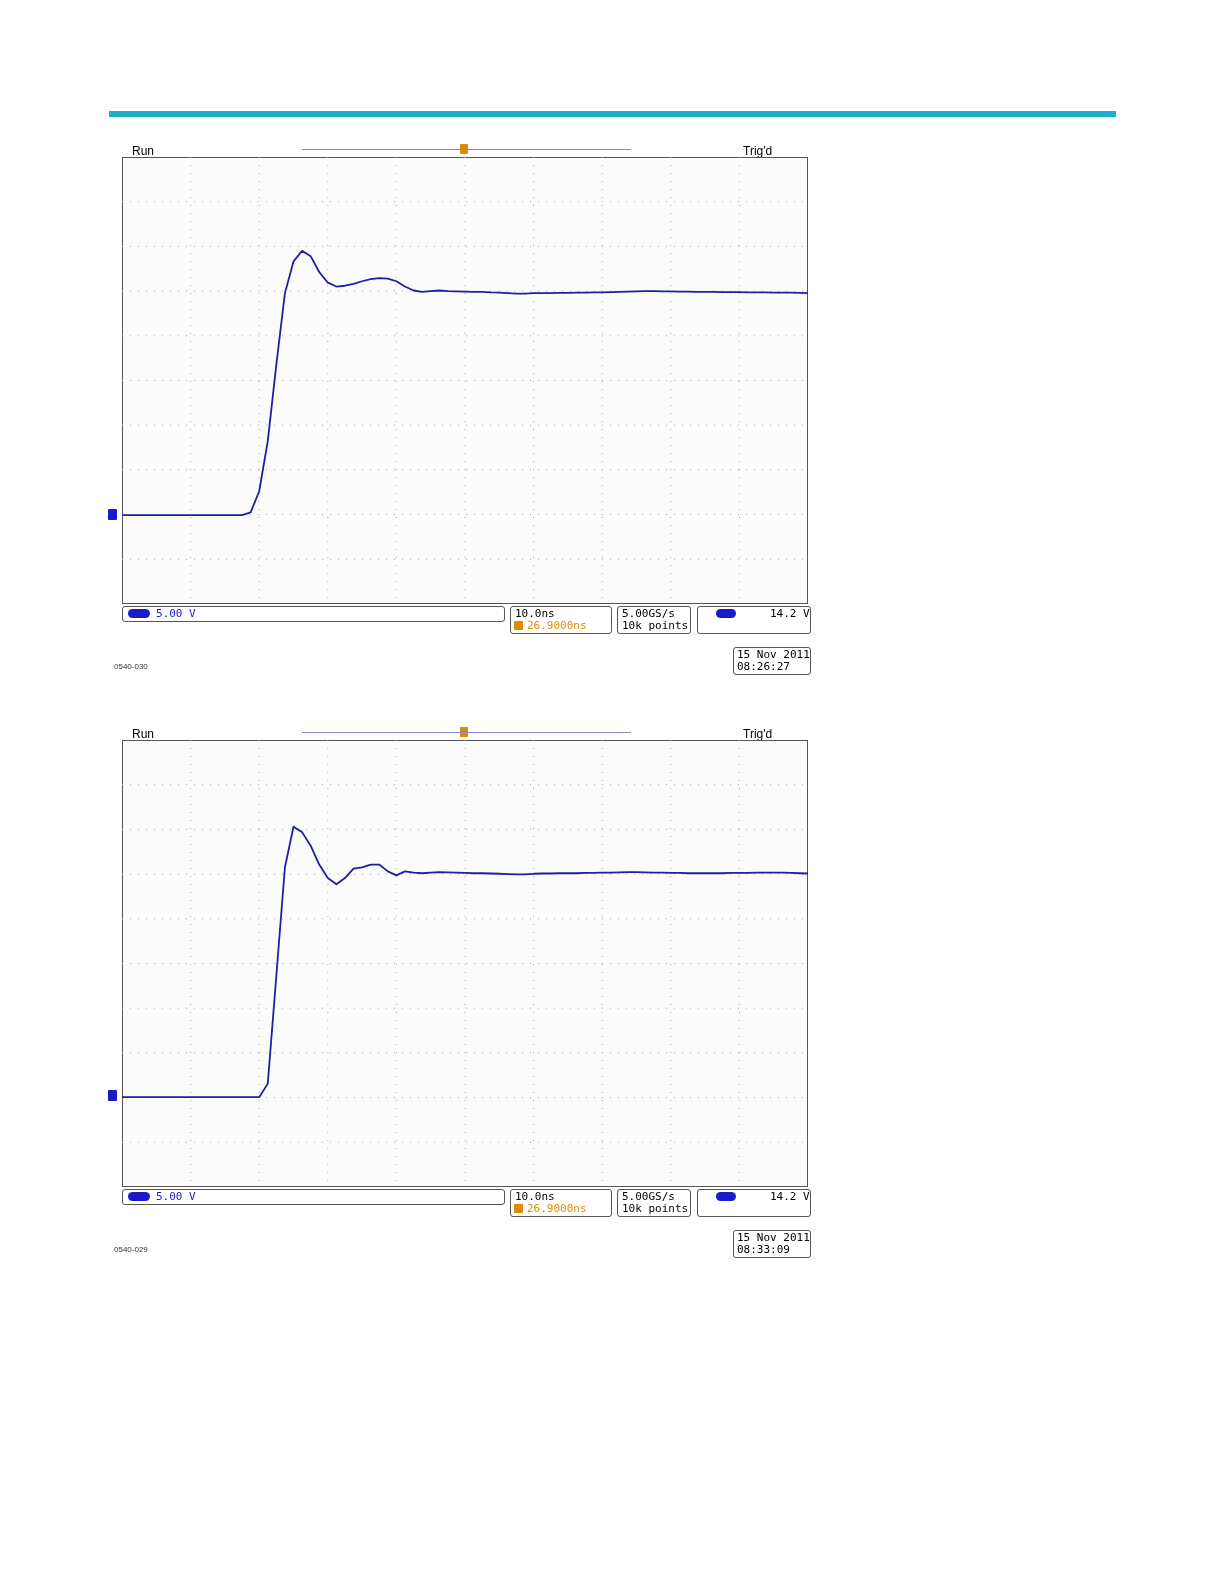 Image resolution: width=1224 pixels, height=1584 pixels. I want to click on text: 08:26:27, so click(763, 666).